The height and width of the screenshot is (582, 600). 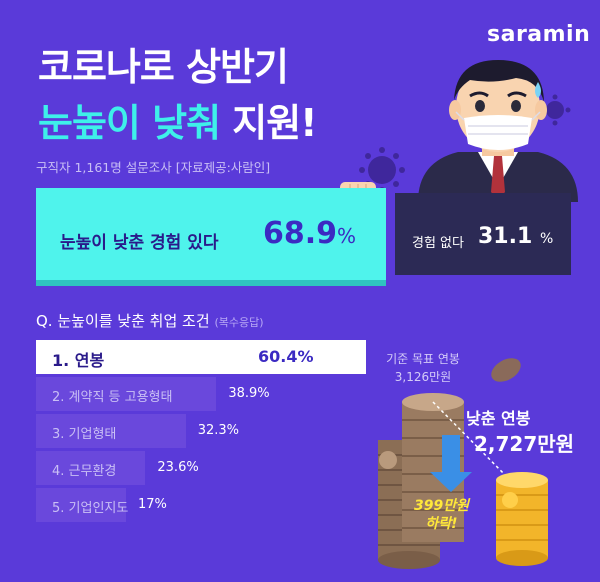 What do you see at coordinates (505, 236) in the screenshot?
I see `experience-no-number: 31.1` at bounding box center [505, 236].